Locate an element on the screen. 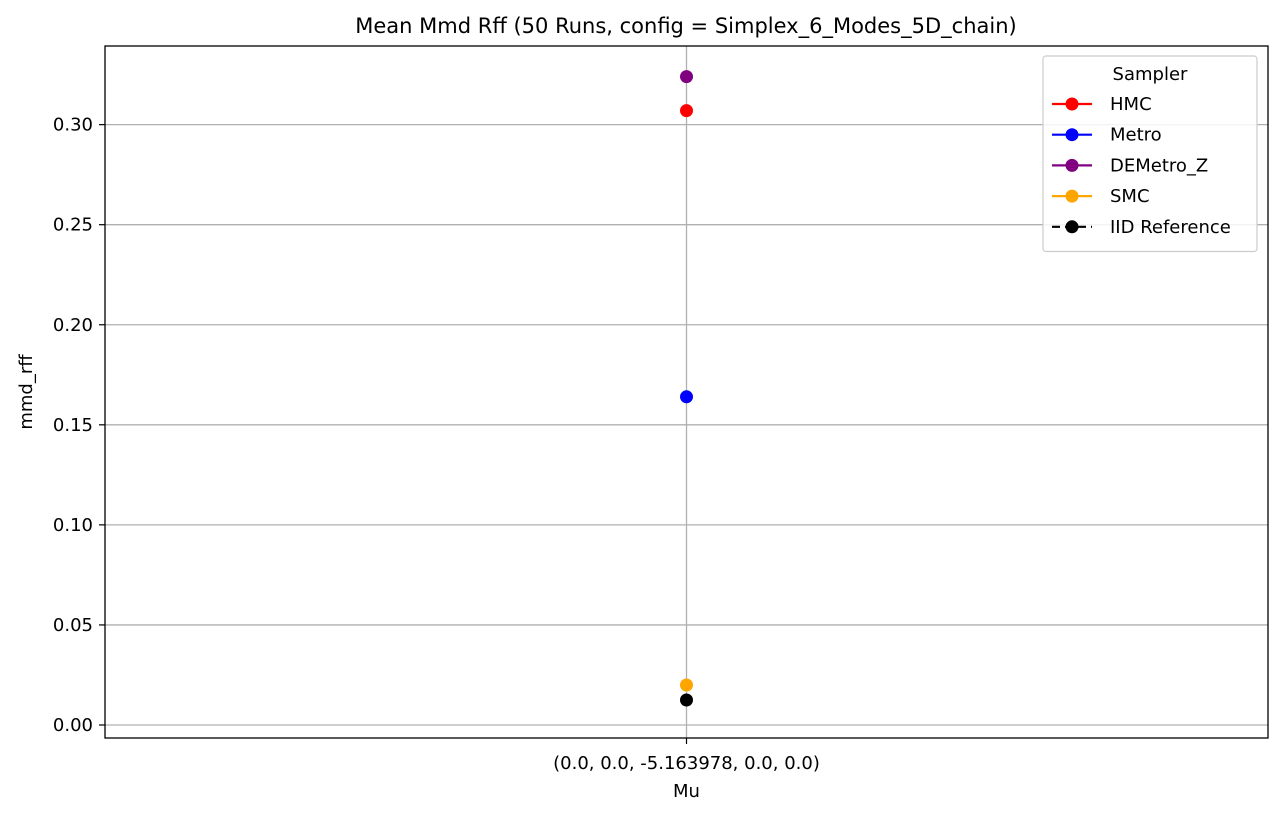 The image size is (1282, 817). y-tick-label: 0.30 is located at coordinates (73, 125).